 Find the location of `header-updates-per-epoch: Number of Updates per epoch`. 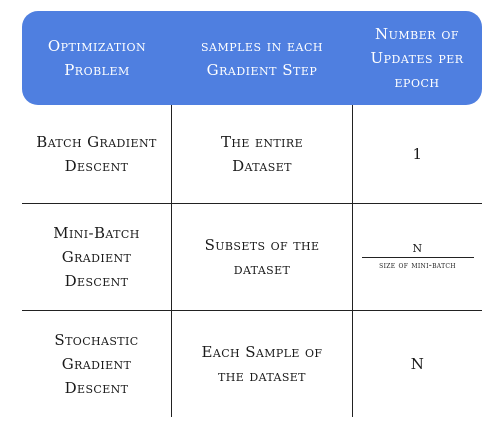

header-updates-per-epoch: Number of Updates per epoch is located at coordinates (417, 58).